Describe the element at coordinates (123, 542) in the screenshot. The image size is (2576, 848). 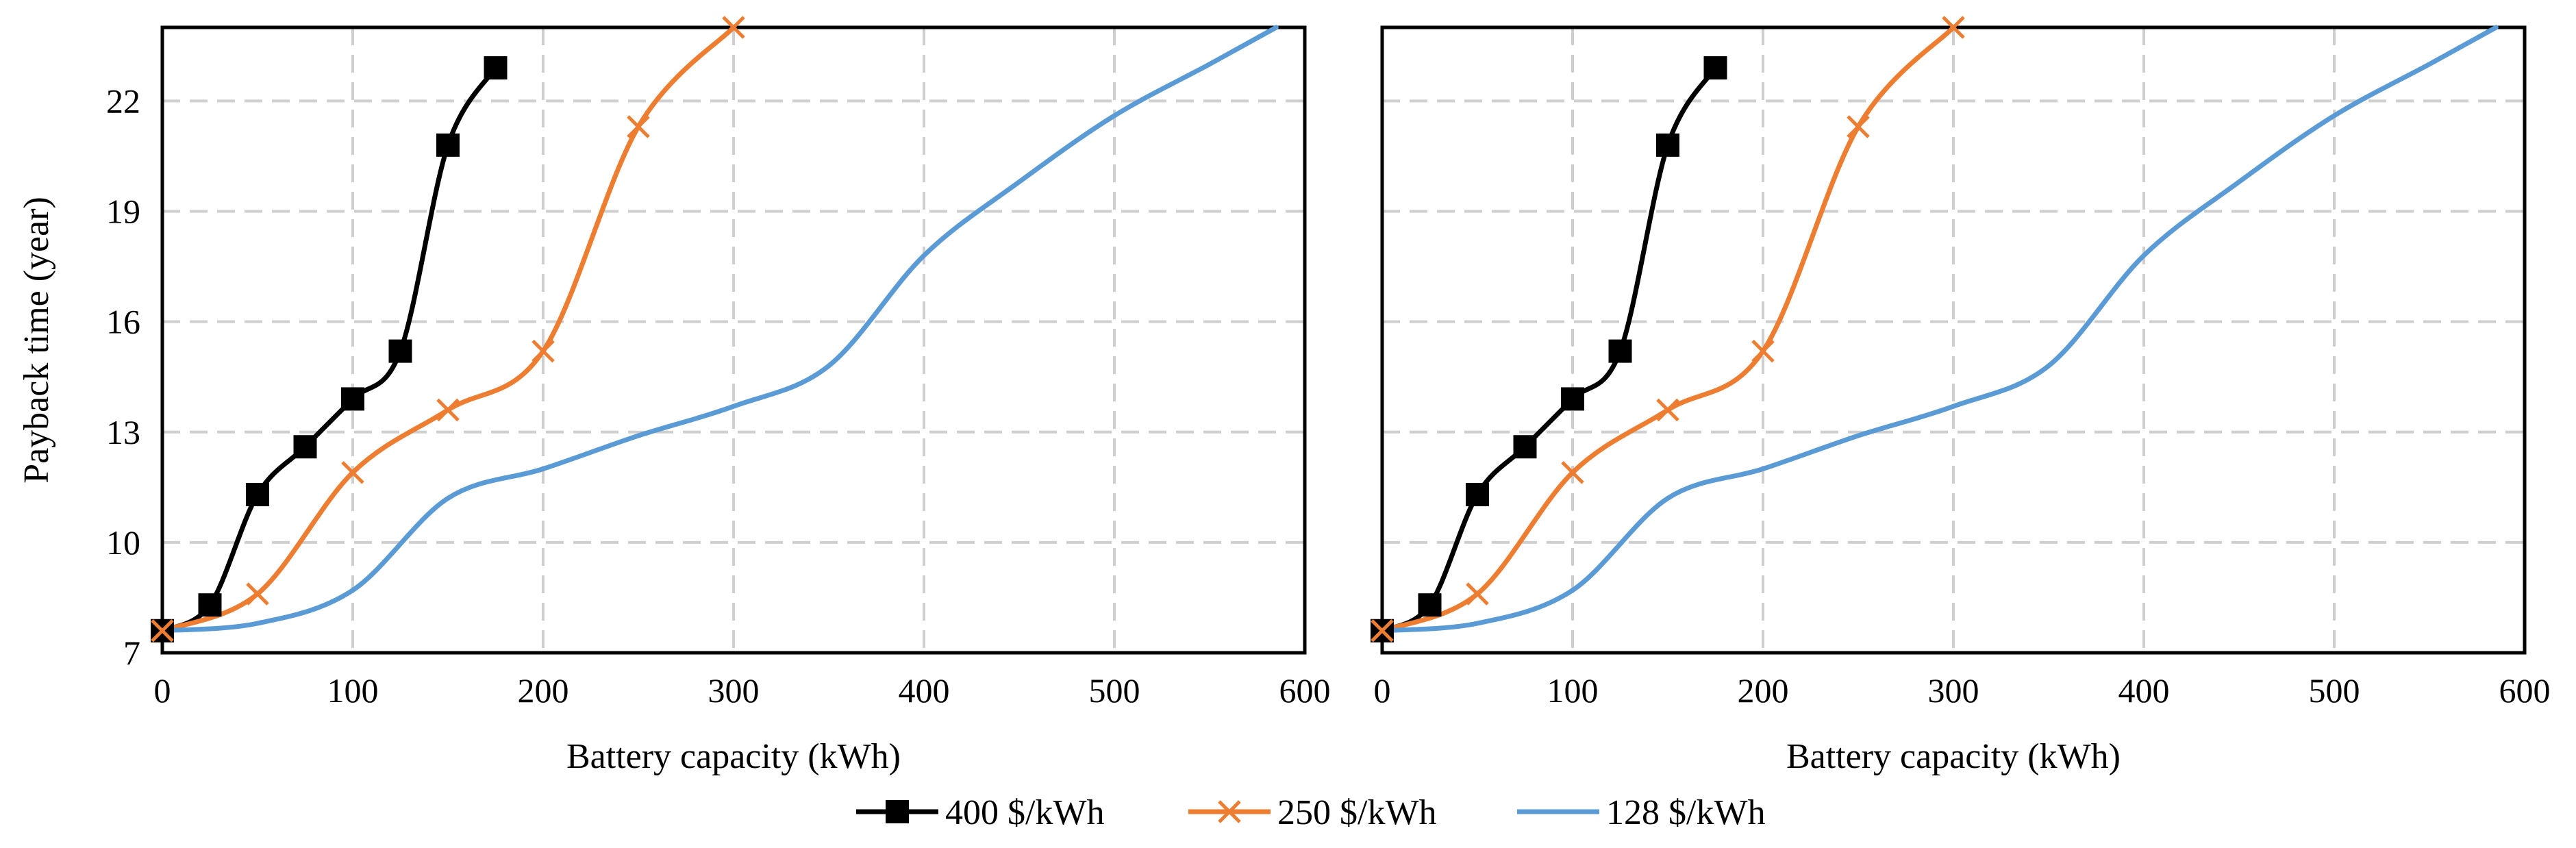
I see `y-tick-label: 10` at that location.